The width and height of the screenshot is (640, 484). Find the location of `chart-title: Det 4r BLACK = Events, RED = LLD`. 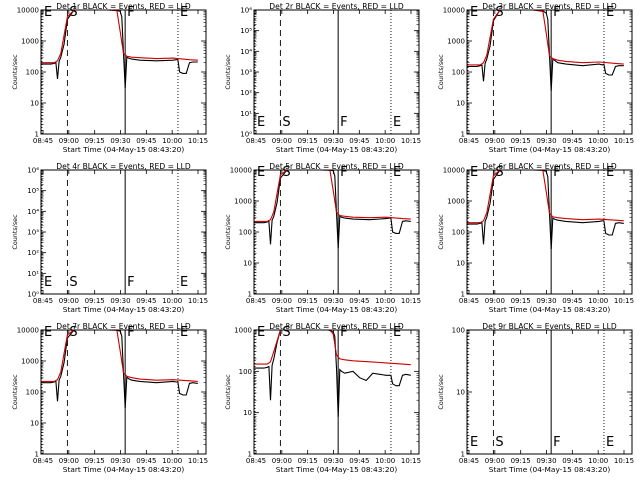

chart-title: Det 4r BLACK = Events, RED = LLD is located at coordinates (123, 166).